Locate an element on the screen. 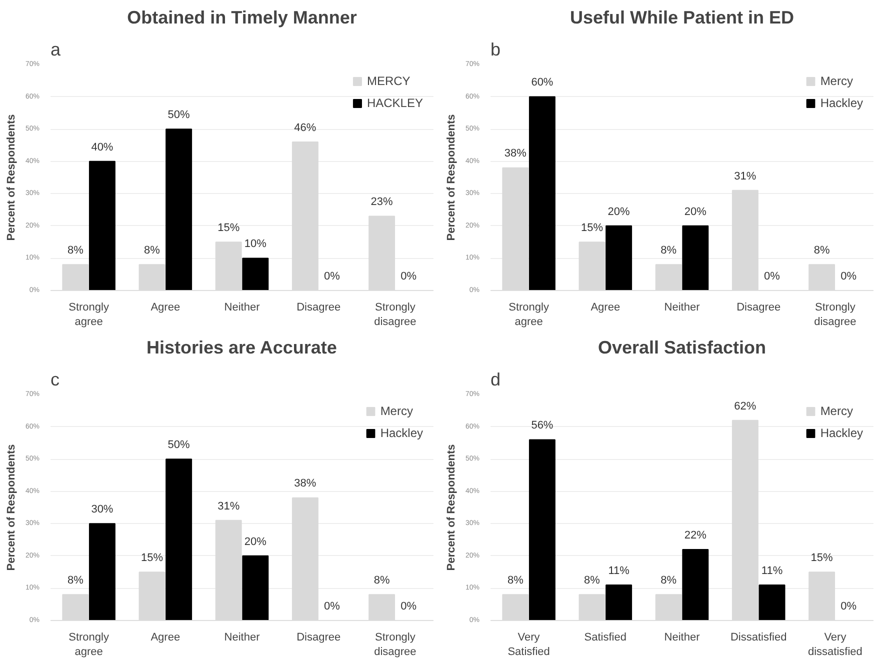  data-label: 30% is located at coordinates (102, 510).